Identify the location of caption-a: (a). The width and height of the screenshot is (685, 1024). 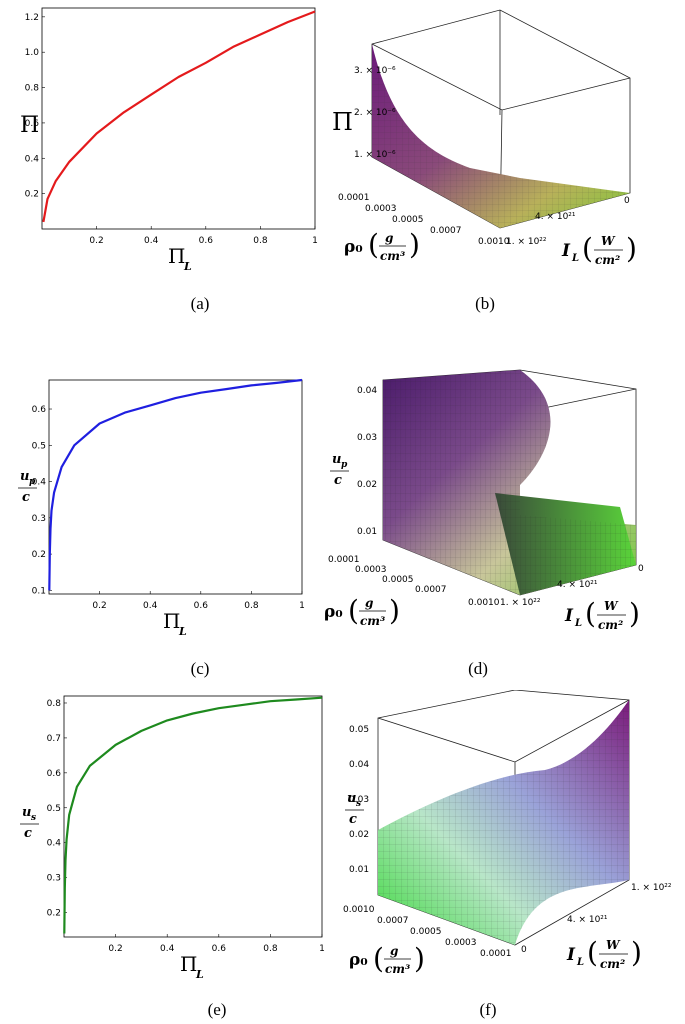
(200, 303).